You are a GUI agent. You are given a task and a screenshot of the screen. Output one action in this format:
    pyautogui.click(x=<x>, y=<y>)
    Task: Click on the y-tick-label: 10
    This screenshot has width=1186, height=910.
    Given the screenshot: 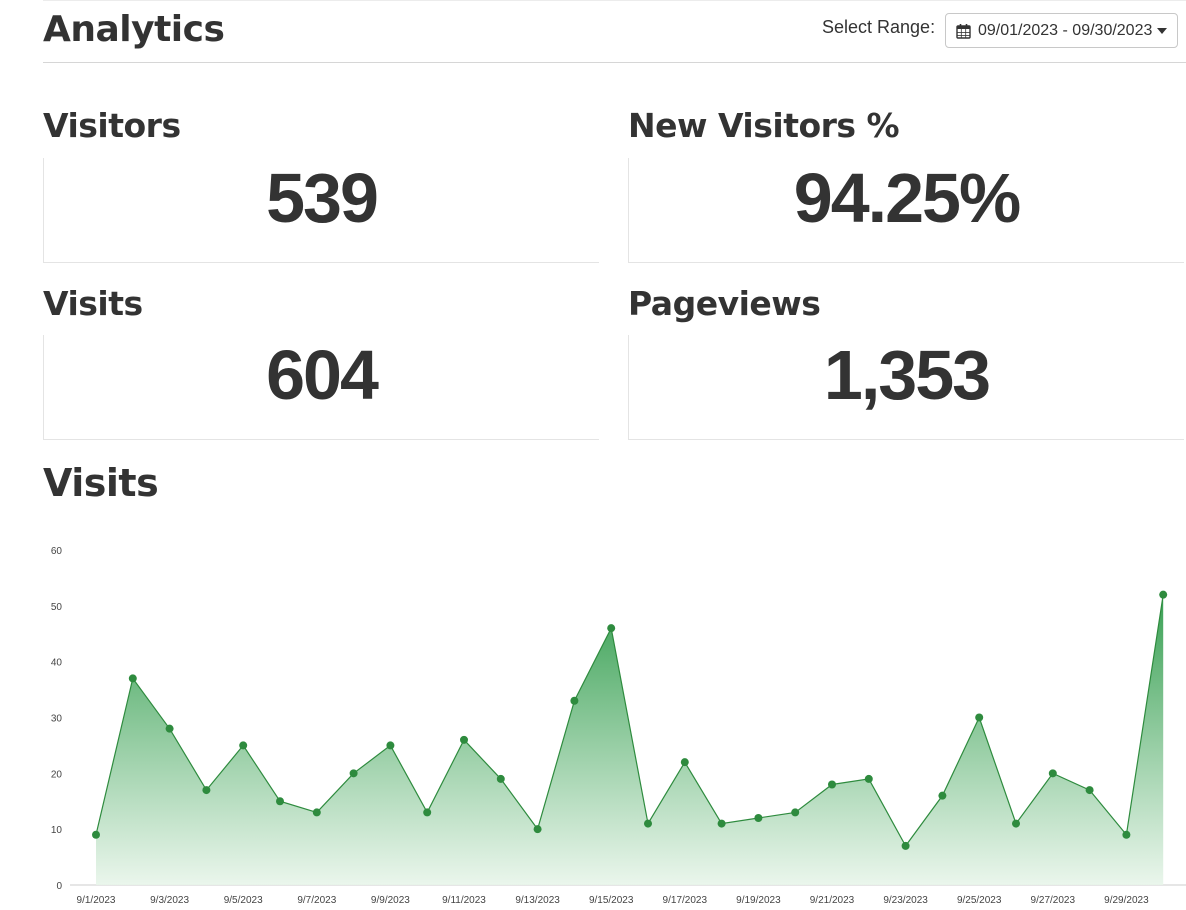 What is the action you would take?
    pyautogui.click(x=57, y=830)
    